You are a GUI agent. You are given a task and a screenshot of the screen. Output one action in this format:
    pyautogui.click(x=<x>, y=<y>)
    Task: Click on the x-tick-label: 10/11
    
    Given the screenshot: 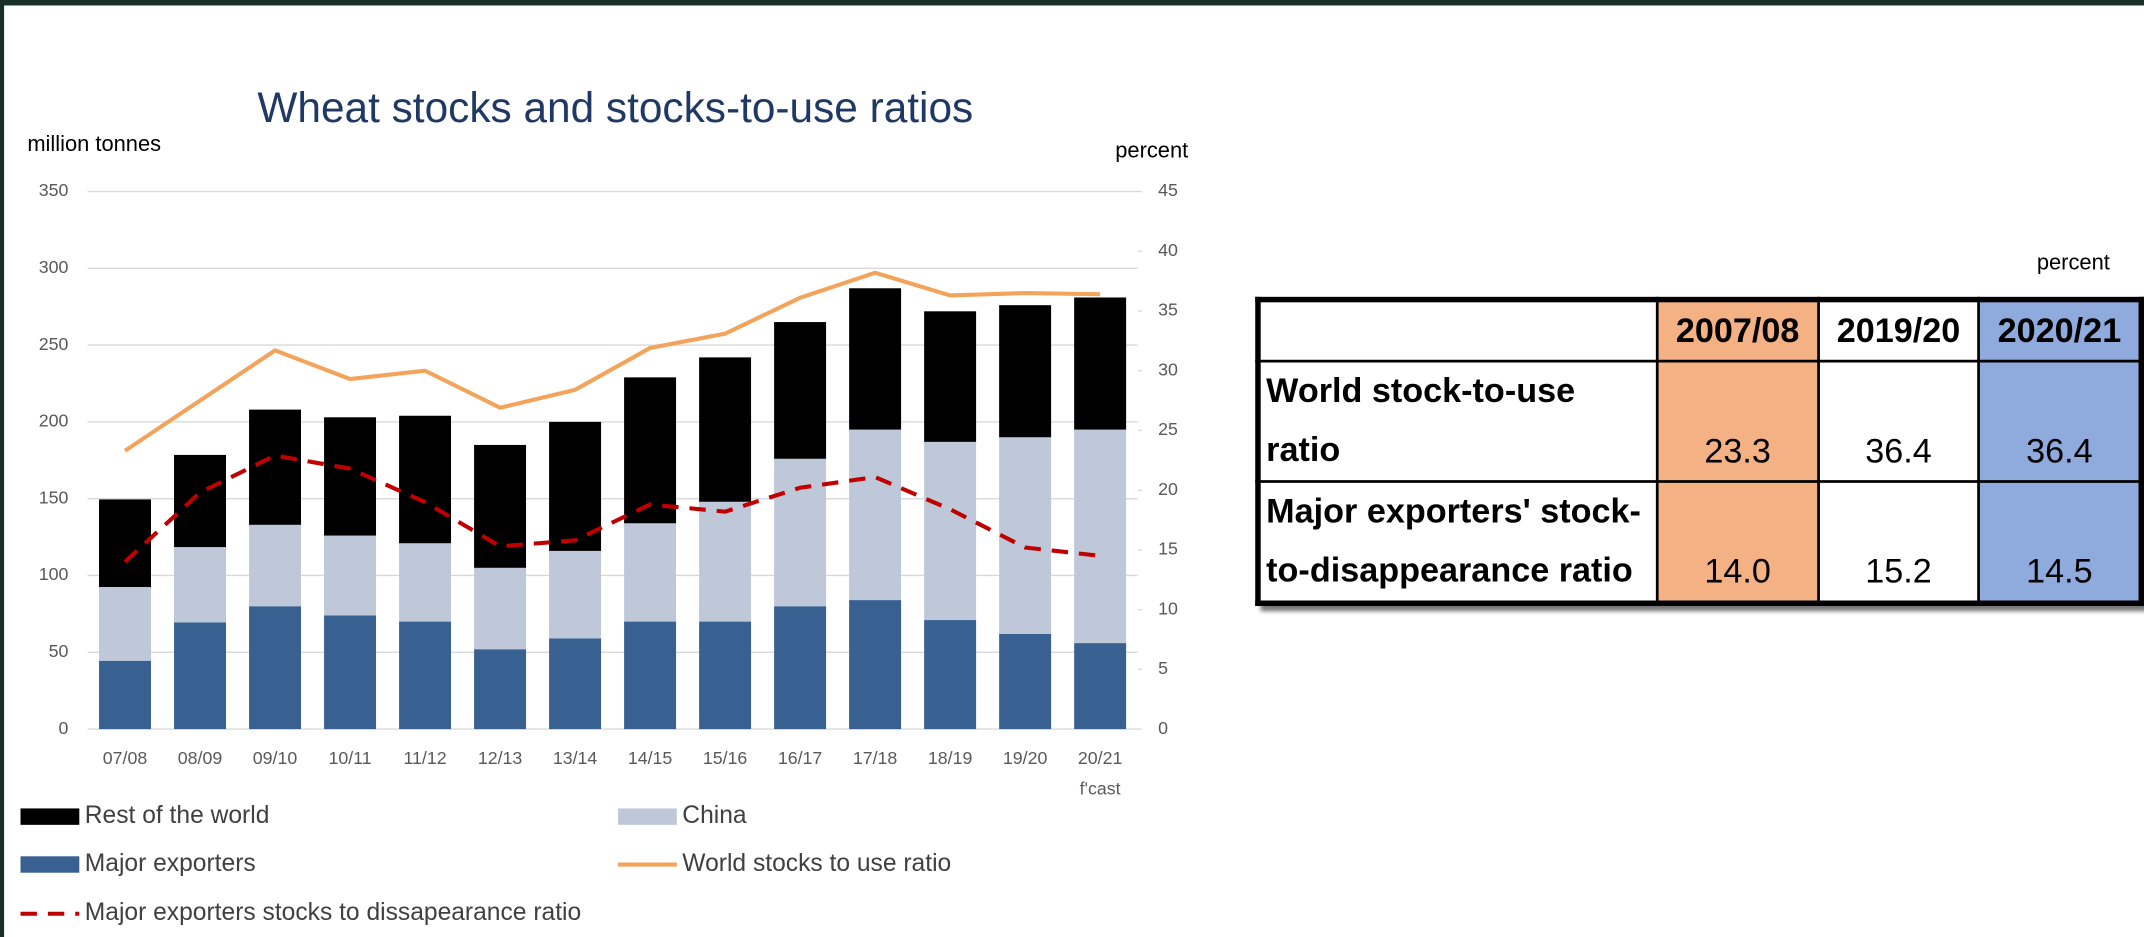 What is the action you would take?
    pyautogui.click(x=349, y=758)
    